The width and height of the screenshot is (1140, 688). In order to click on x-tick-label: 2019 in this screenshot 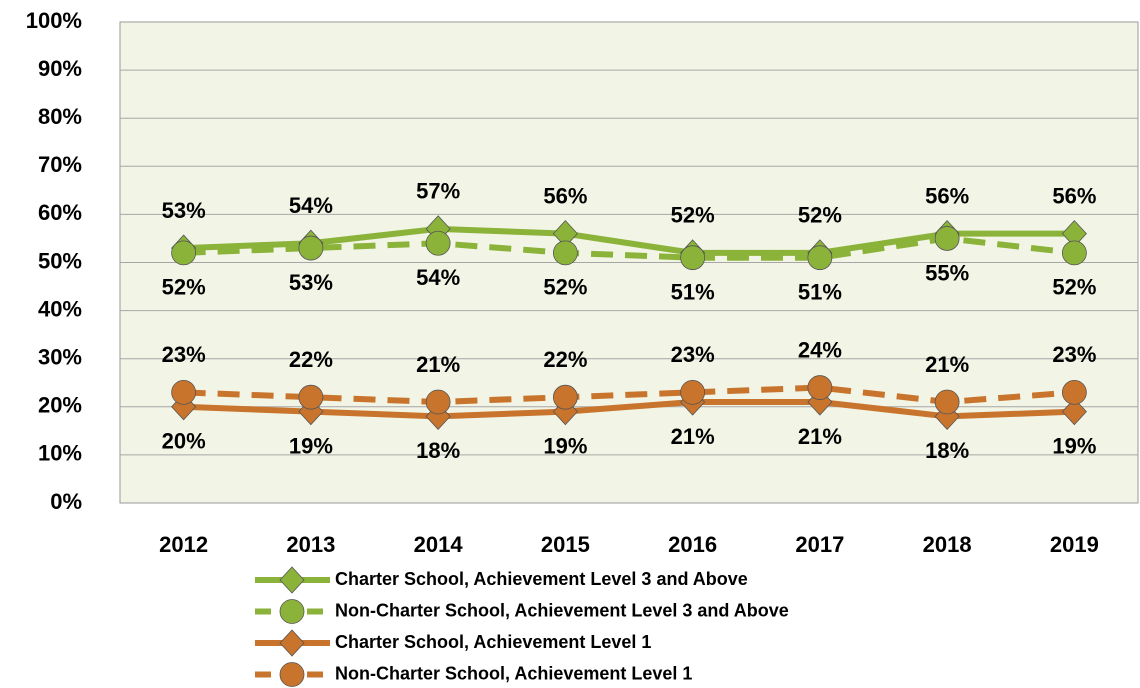, I will do `click(1074, 544)`.